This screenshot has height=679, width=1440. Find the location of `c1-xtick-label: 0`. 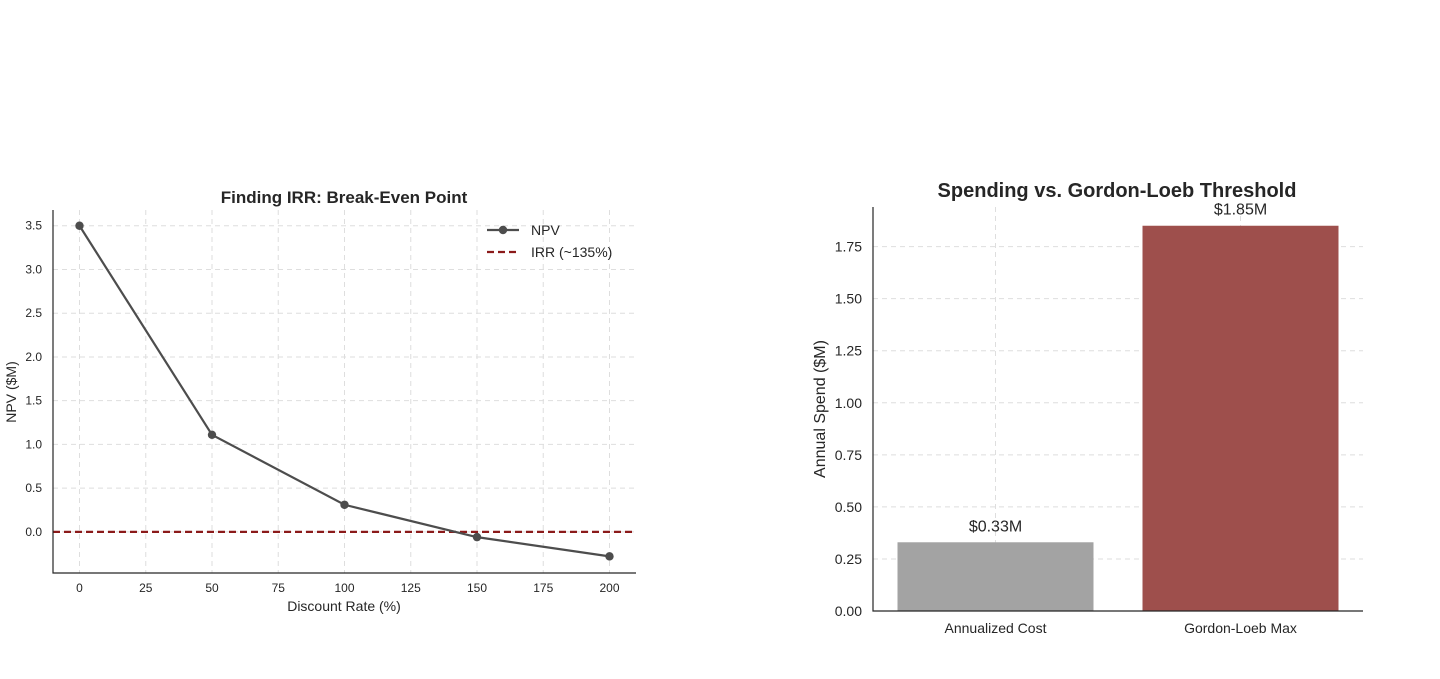

c1-xtick-label: 0 is located at coordinates (79, 588).